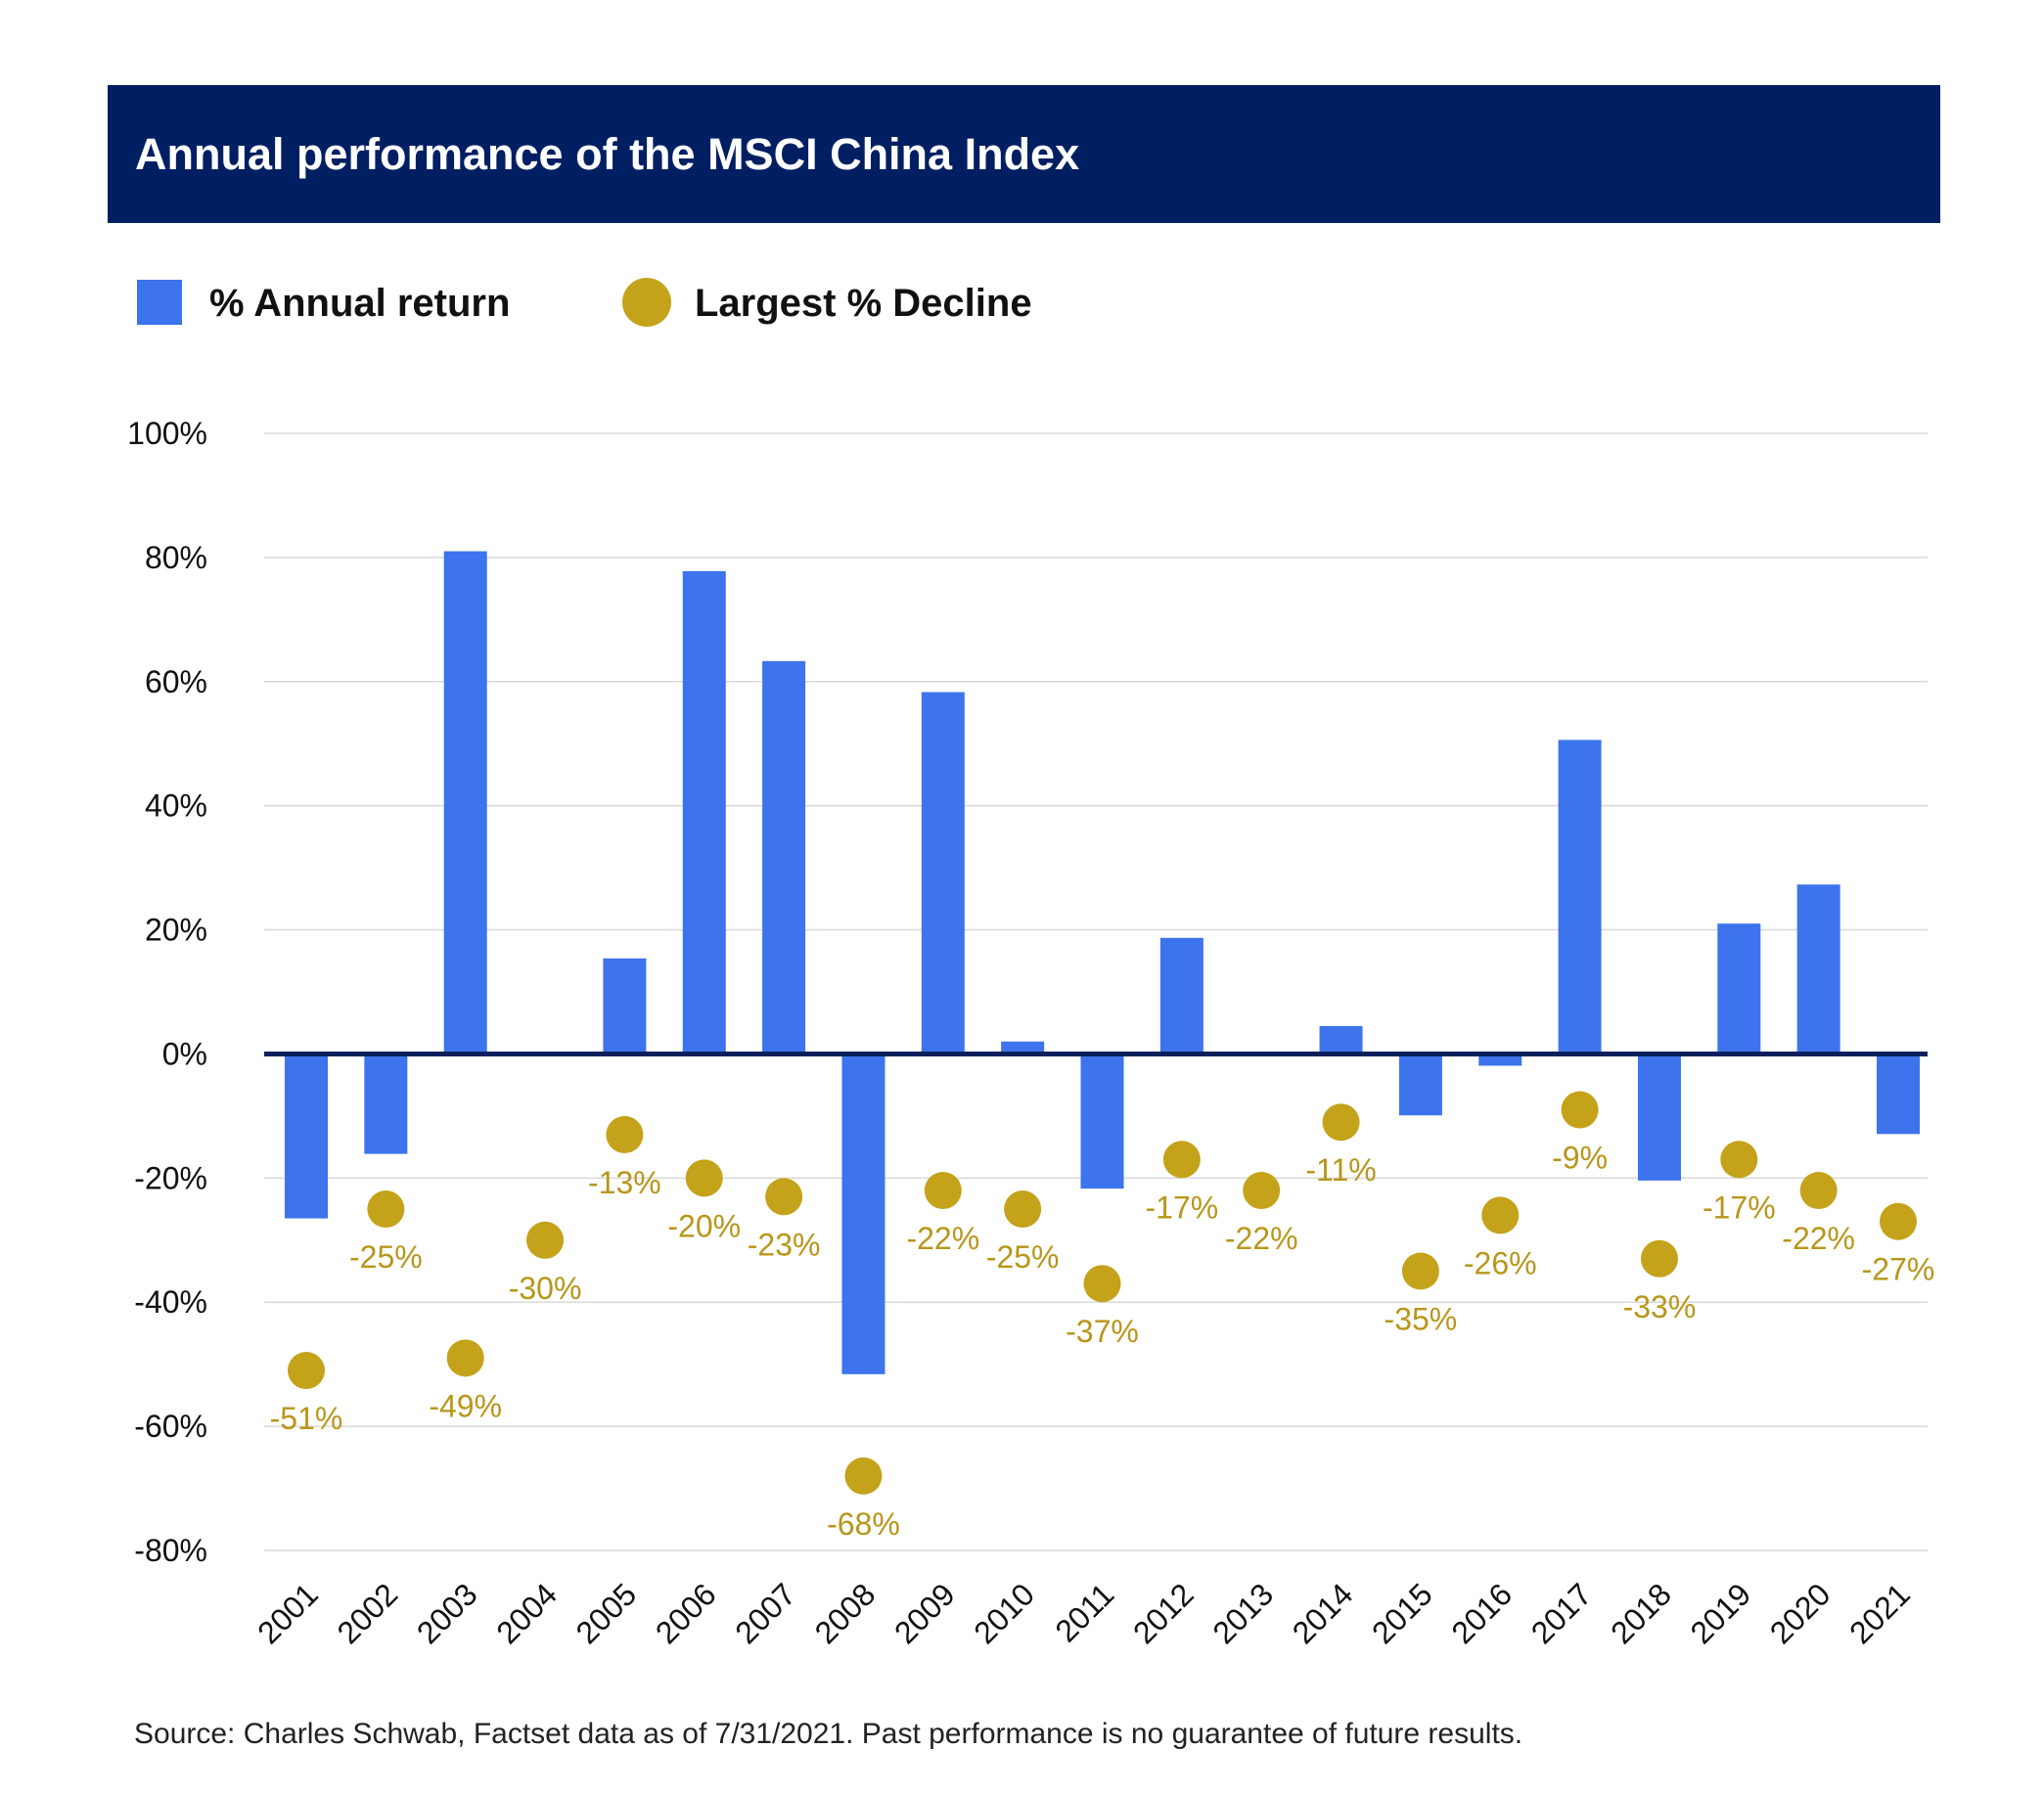  What do you see at coordinates (368, 1613) in the screenshot?
I see `x-tick-label: 2002` at bounding box center [368, 1613].